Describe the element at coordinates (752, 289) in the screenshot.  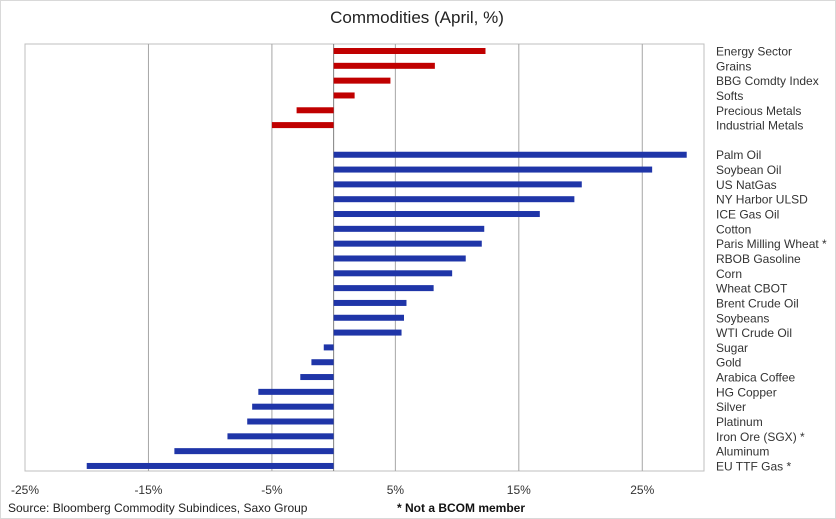
I see `category-label: Wheat CBOT` at that location.